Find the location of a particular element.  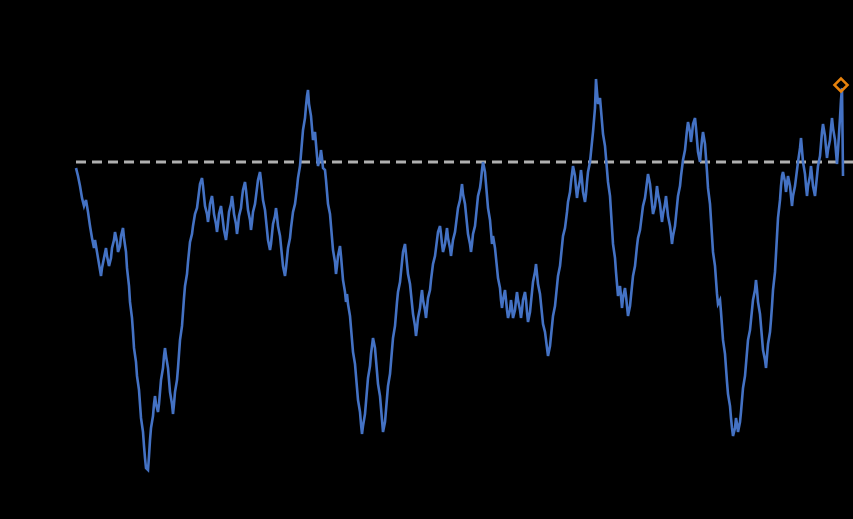

endpoint-diamond-marker is located at coordinates (841, 85).